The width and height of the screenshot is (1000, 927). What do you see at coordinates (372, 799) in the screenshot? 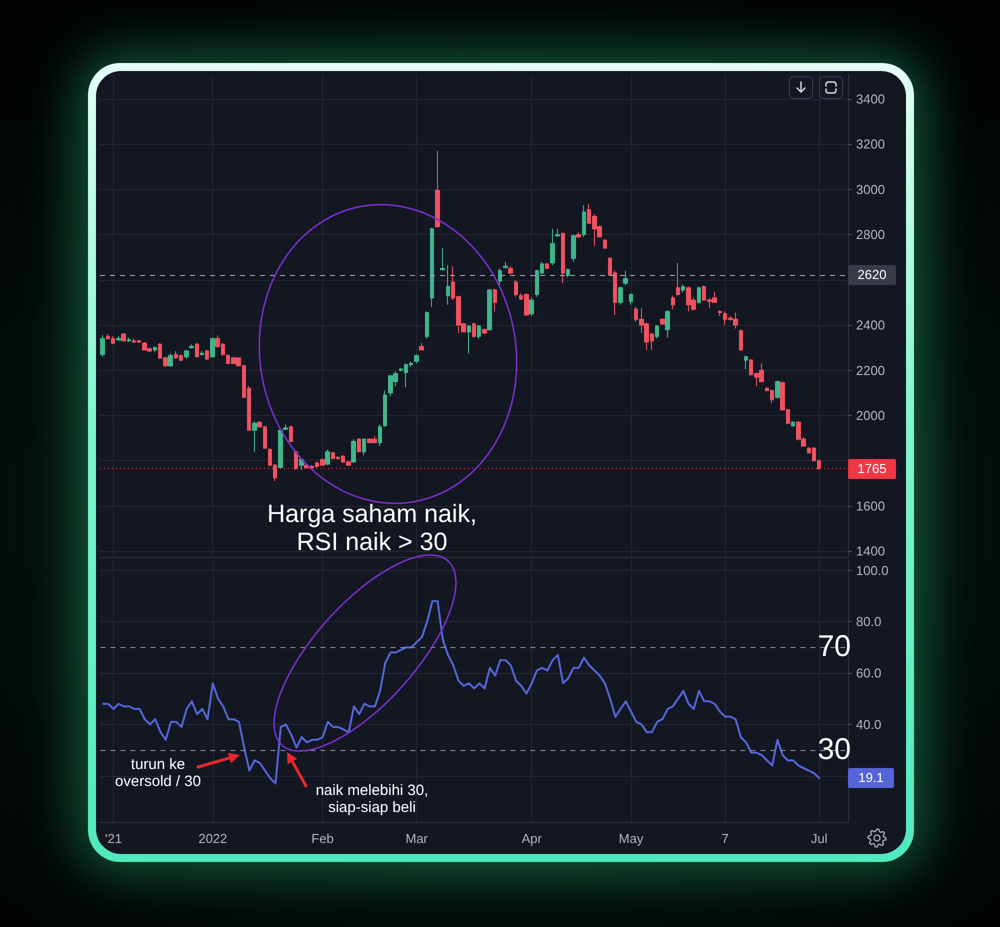
I see `annotation: naik melebihi 30, siap-siap beli` at bounding box center [372, 799].